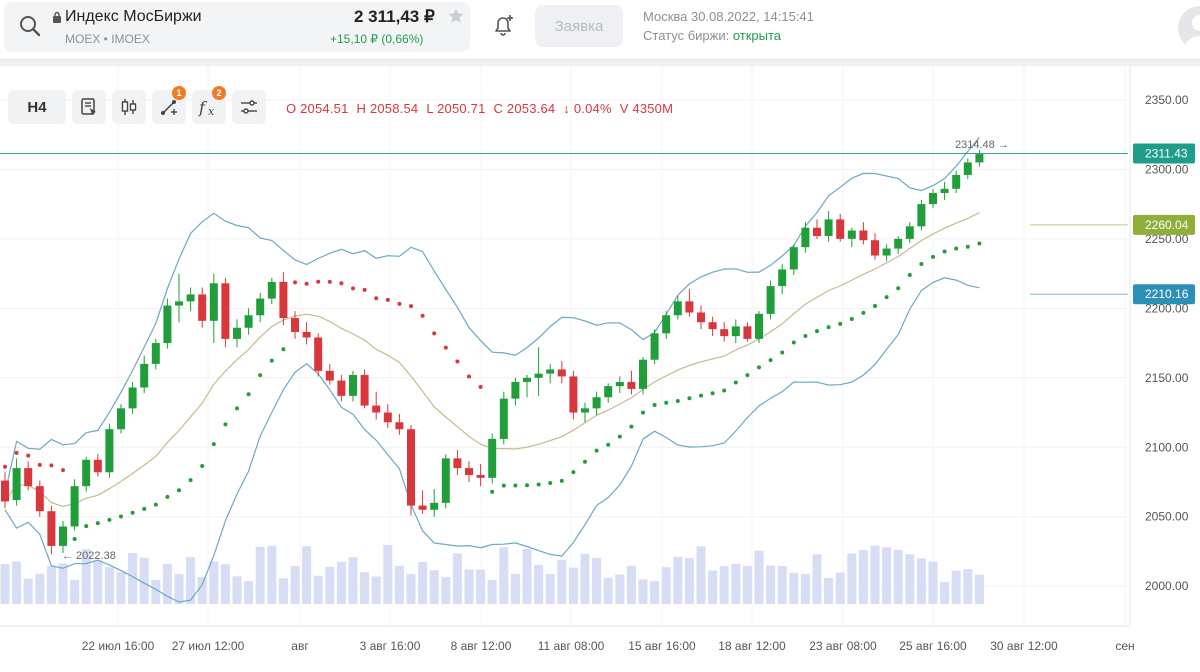 The height and width of the screenshot is (672, 1200). What do you see at coordinates (129, 107) in the screenshot?
I see `candles-button` at bounding box center [129, 107].